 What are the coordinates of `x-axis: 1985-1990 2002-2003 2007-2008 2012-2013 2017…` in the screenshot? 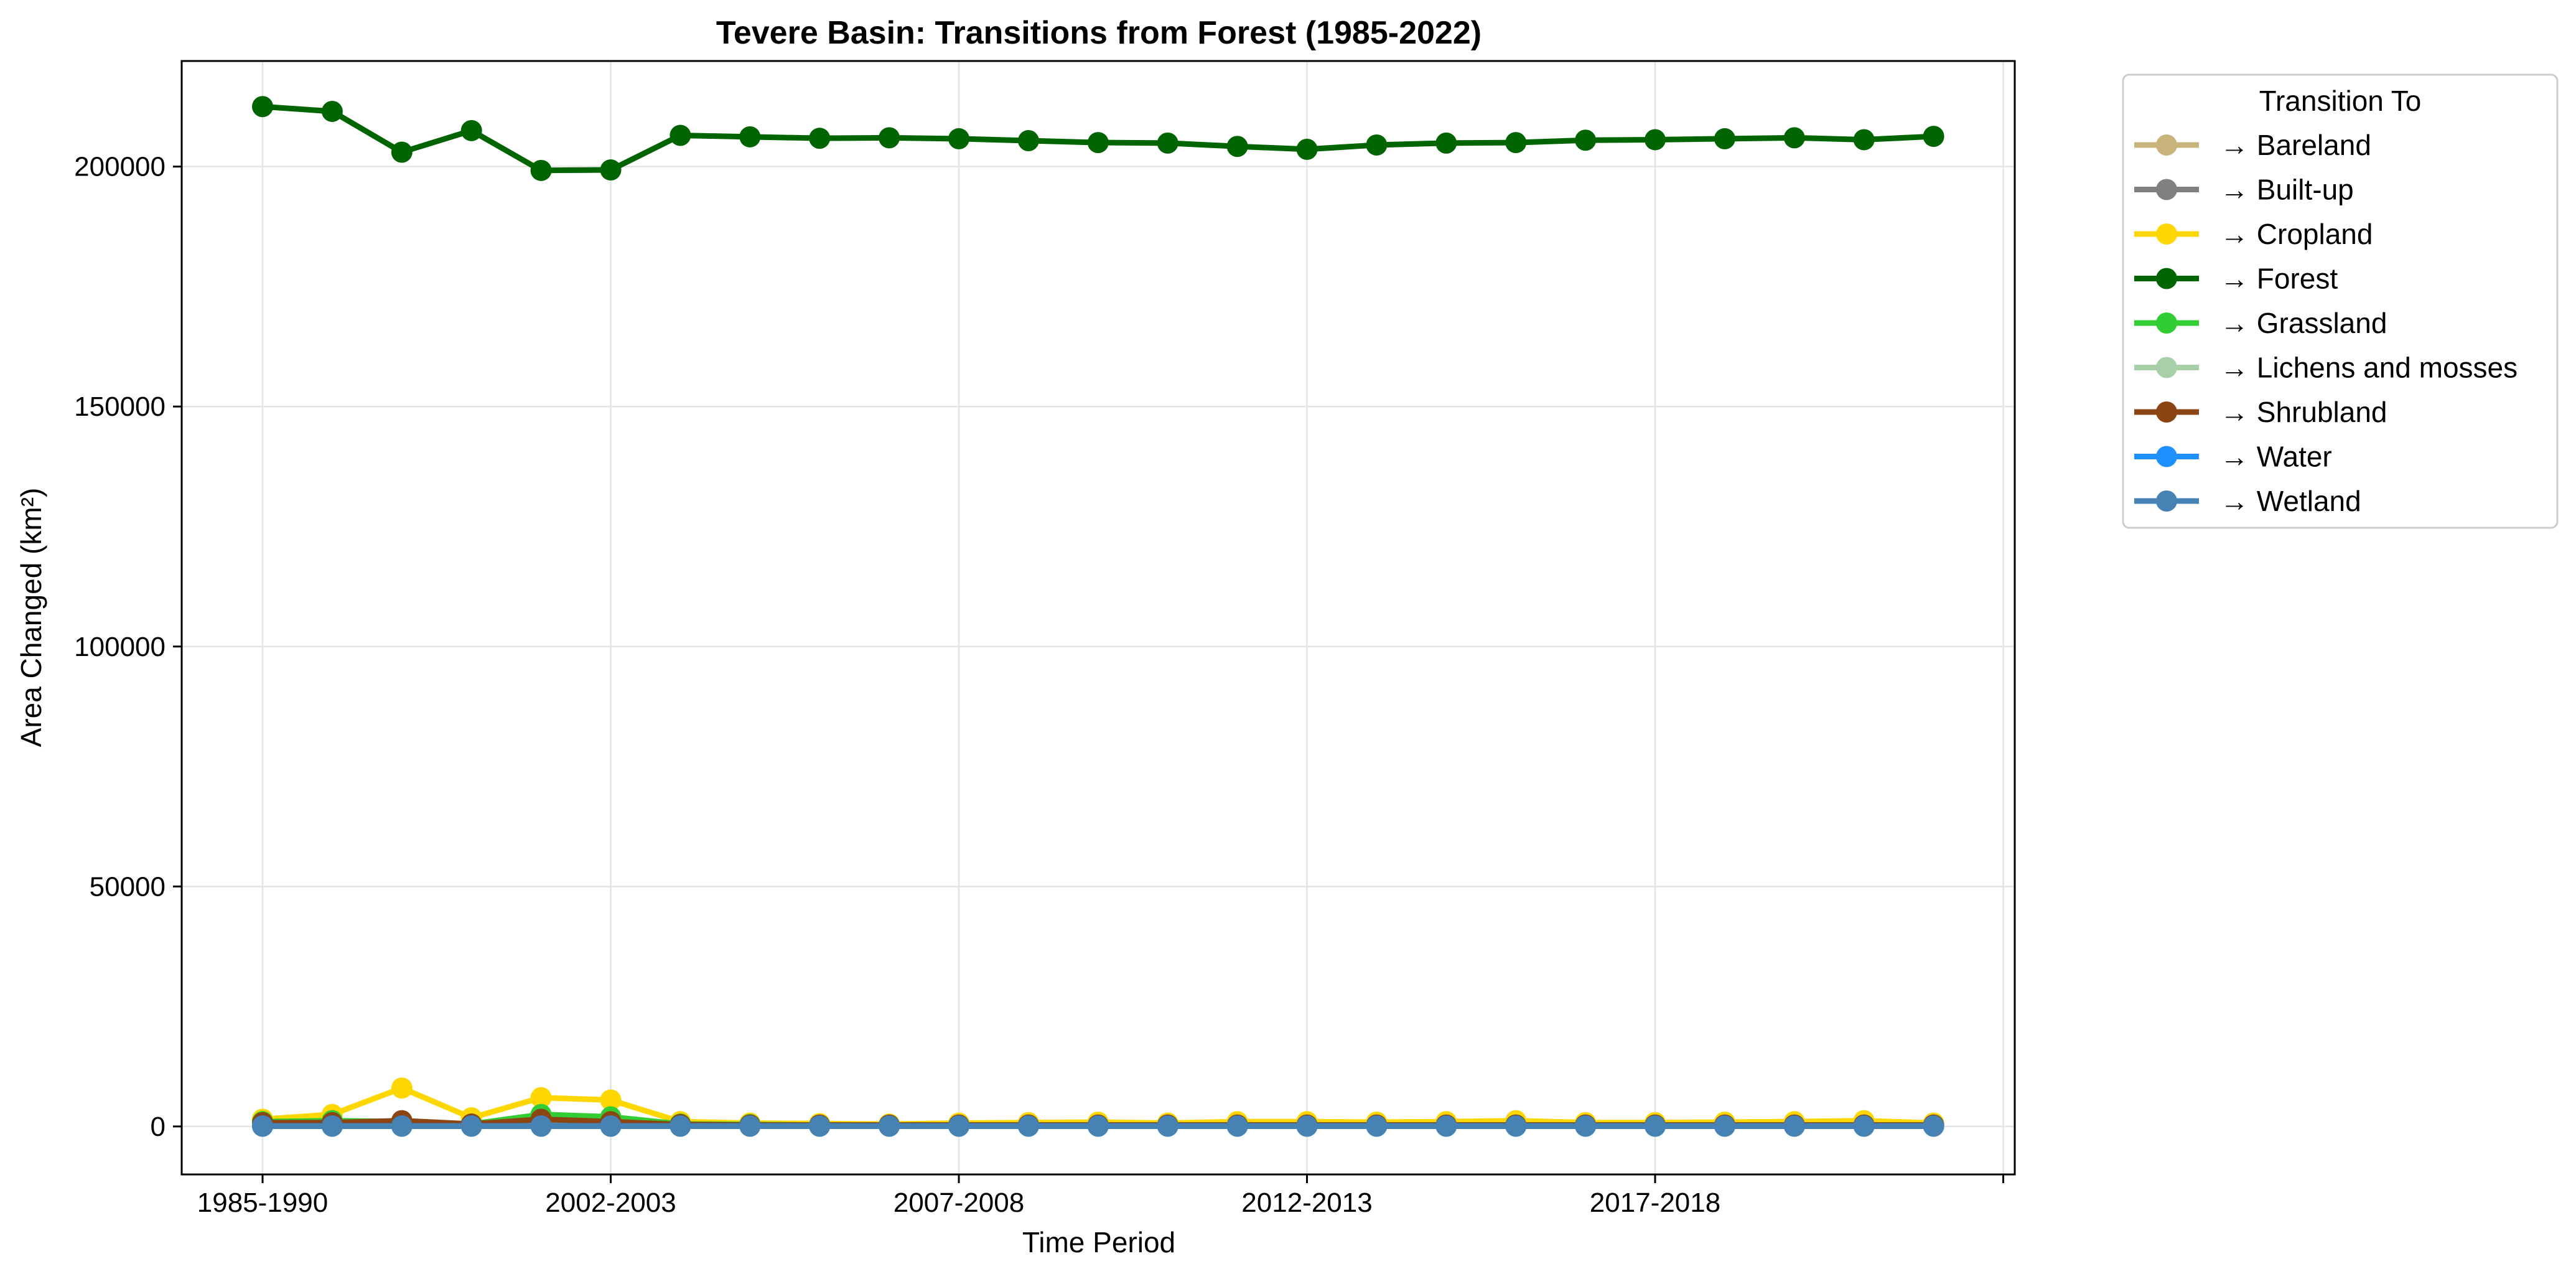 It's located at (1101, 1196).